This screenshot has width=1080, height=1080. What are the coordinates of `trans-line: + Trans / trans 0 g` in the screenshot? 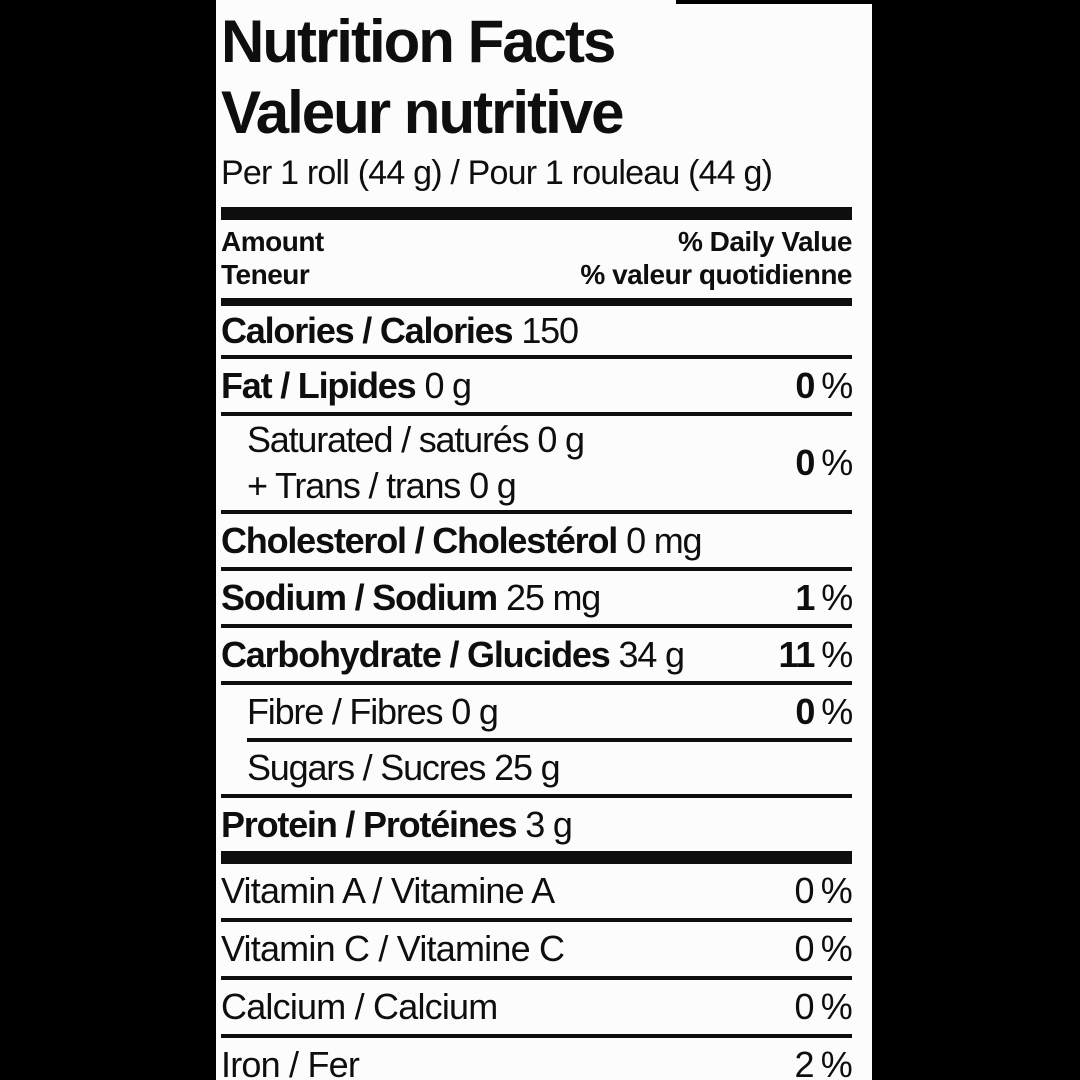 It's located at (415, 486).